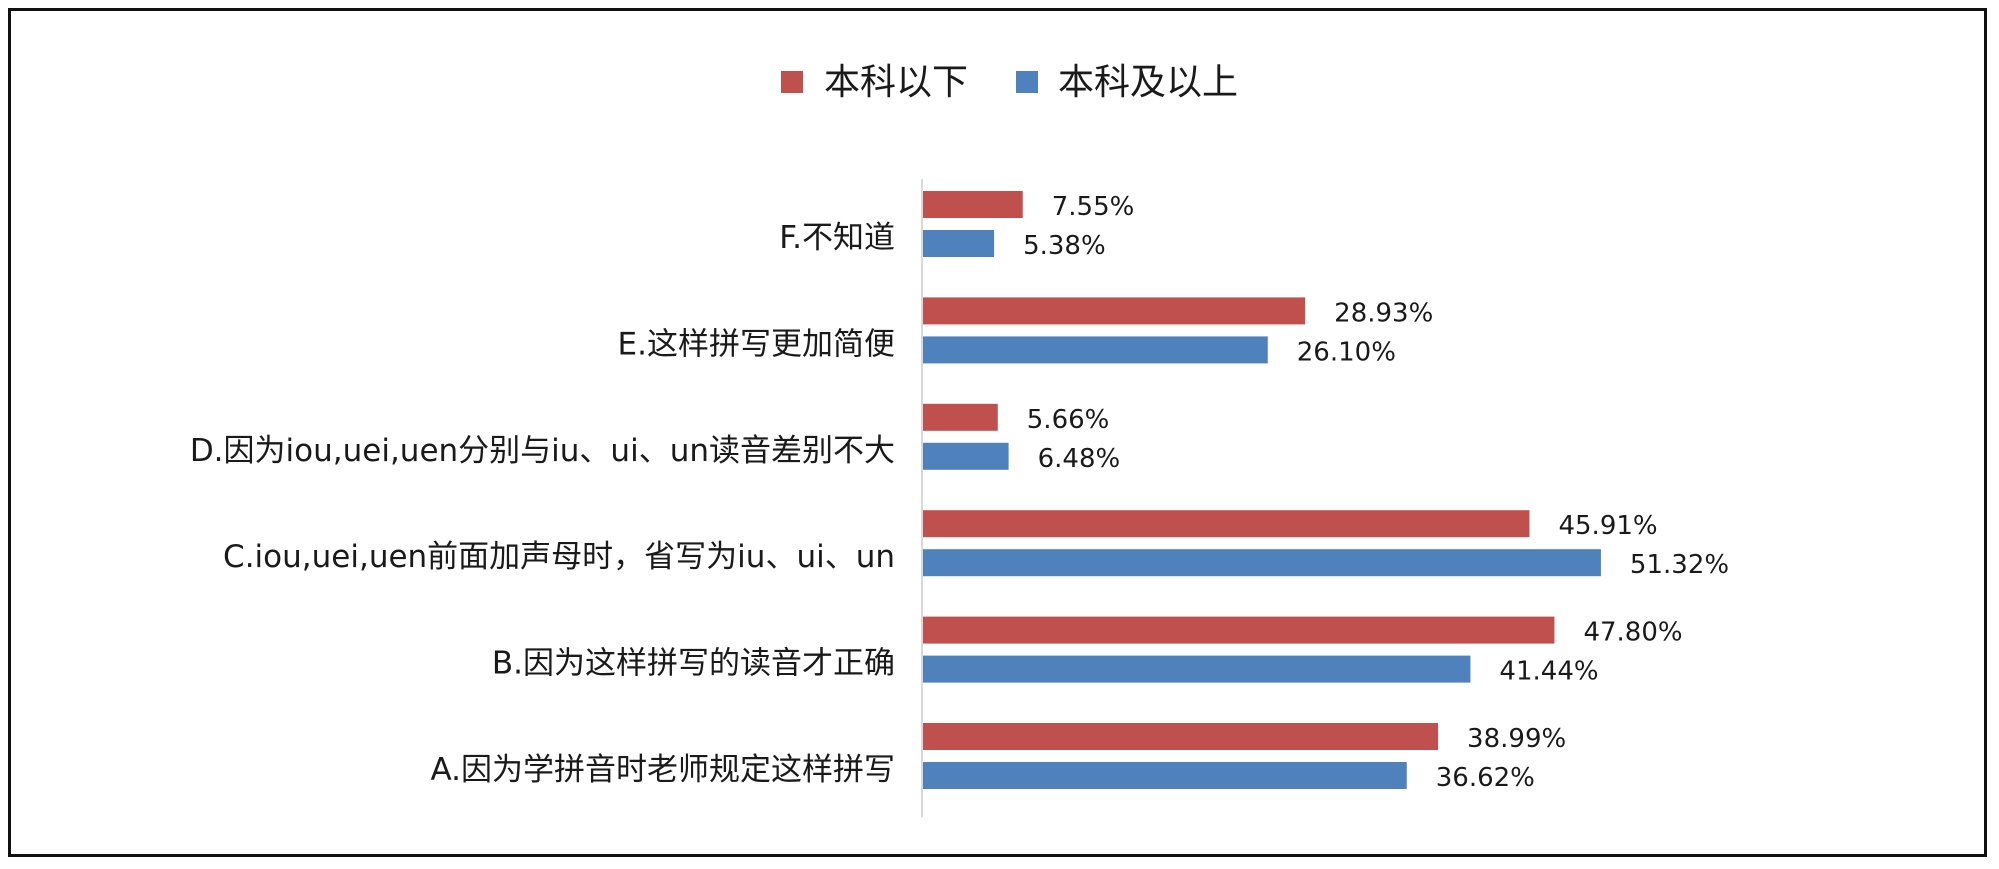 The height and width of the screenshot is (869, 1999). Describe the element at coordinates (1548, 672) in the screenshot. I see `data-label-2-2: 41.44%` at that location.